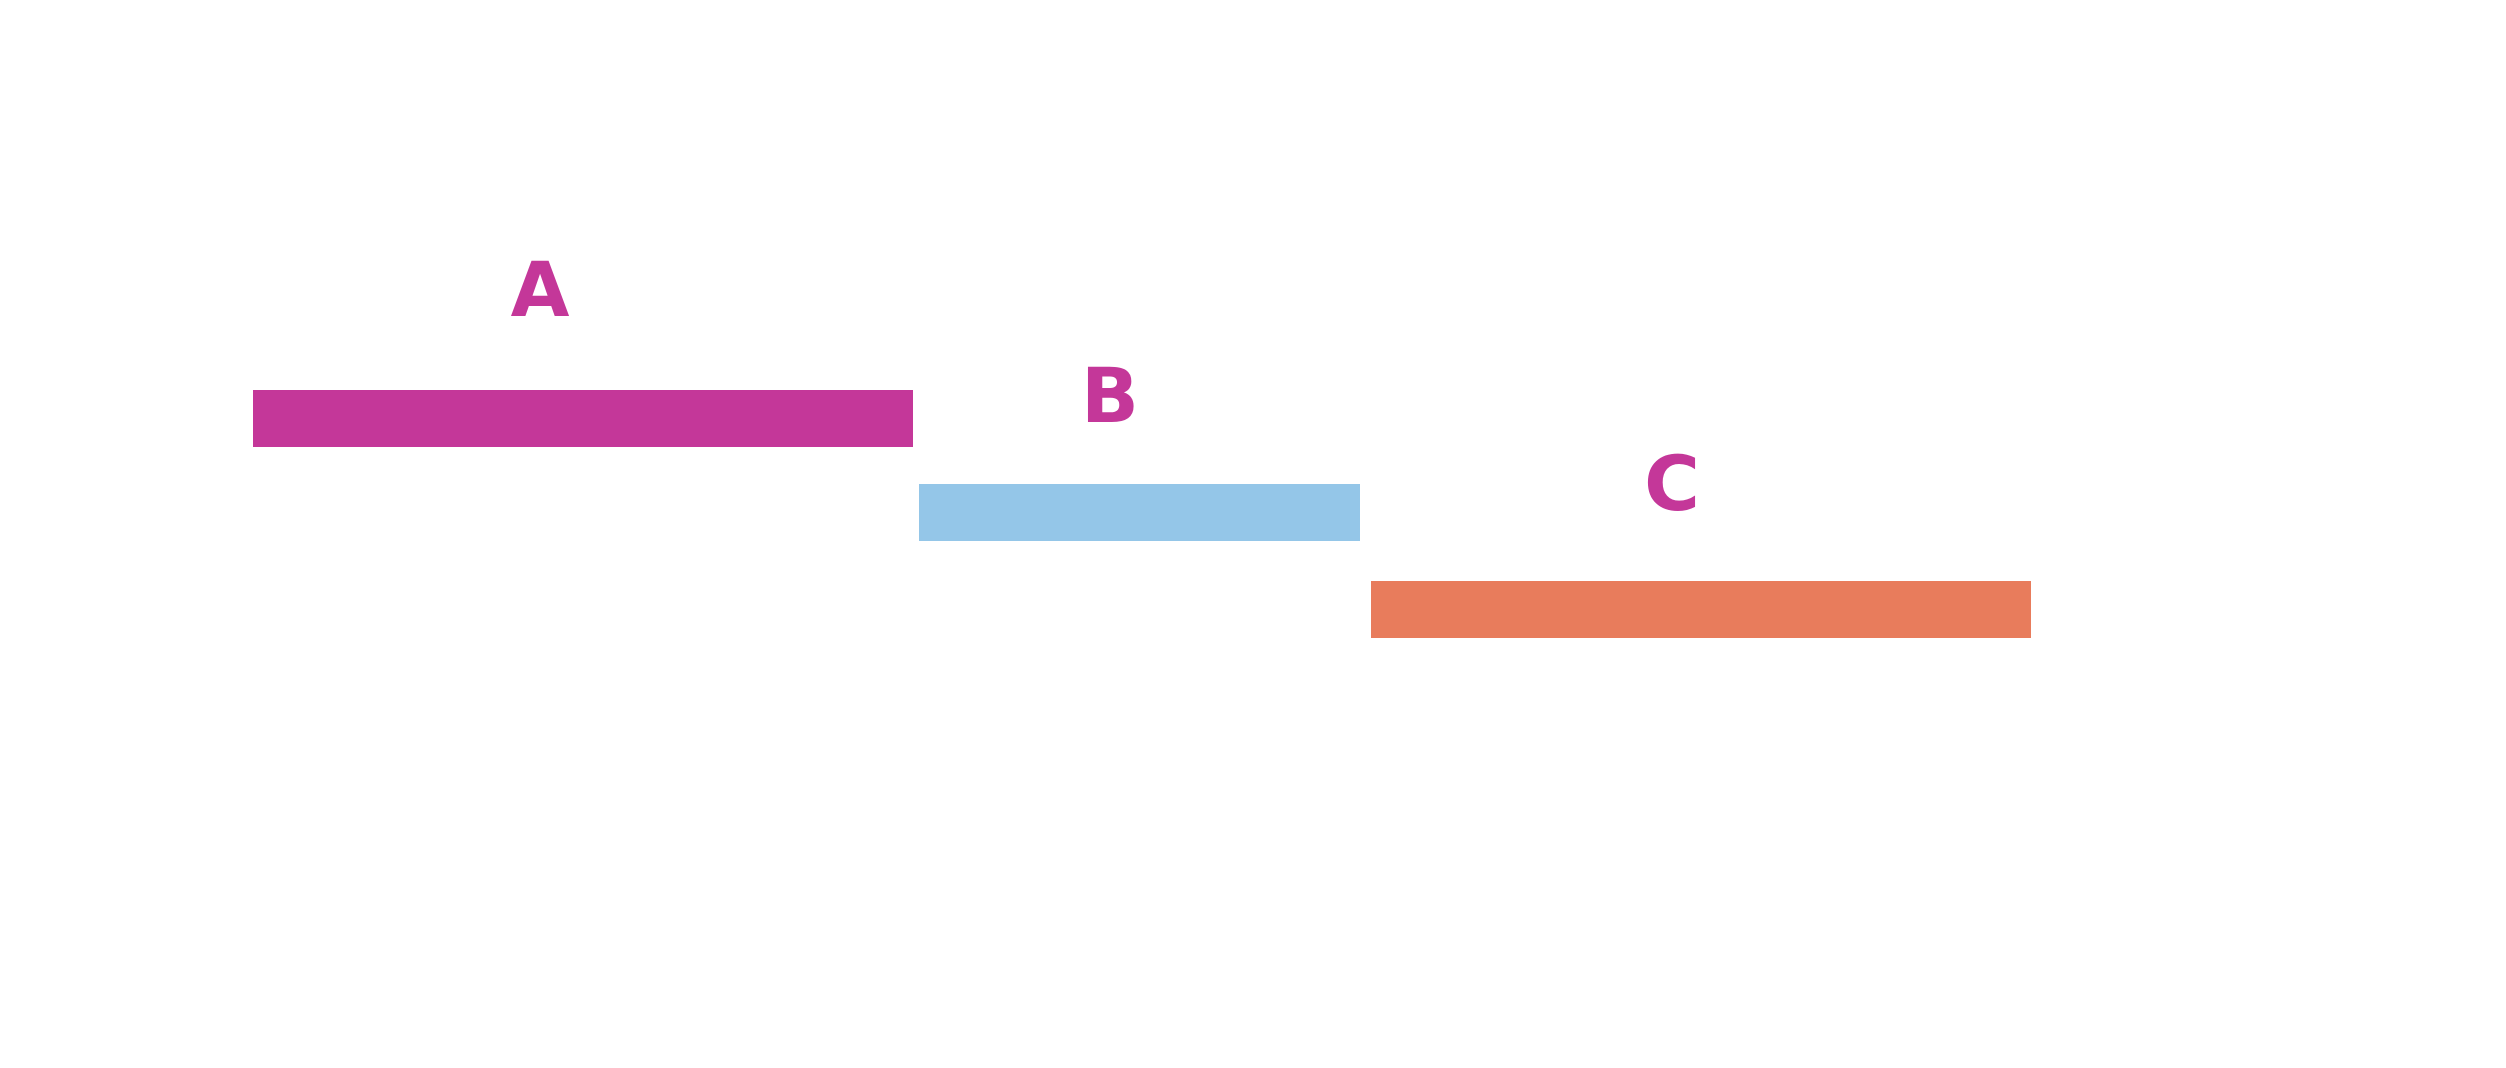  I want to click on segment-label-a: A, so click(540, 289).